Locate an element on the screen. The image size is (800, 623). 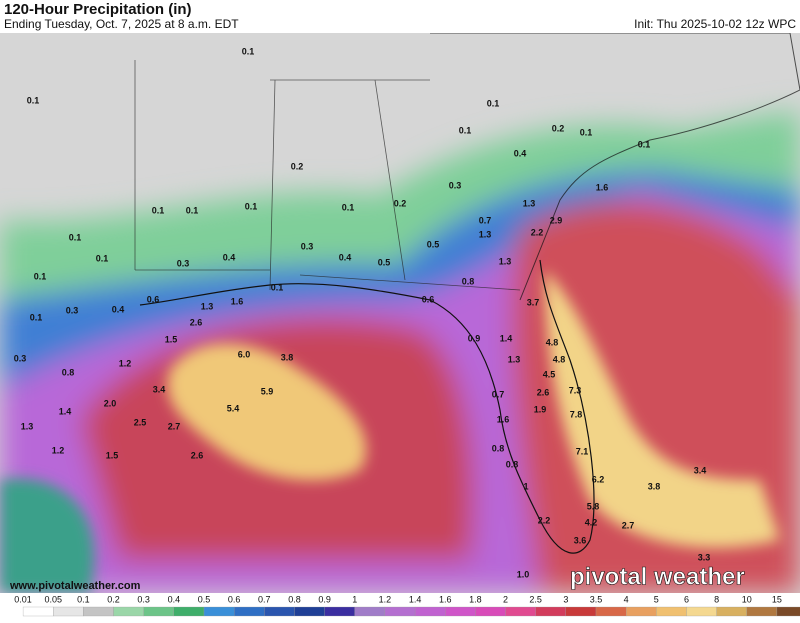
scale-label: 0.3 is located at coordinates (143, 599).